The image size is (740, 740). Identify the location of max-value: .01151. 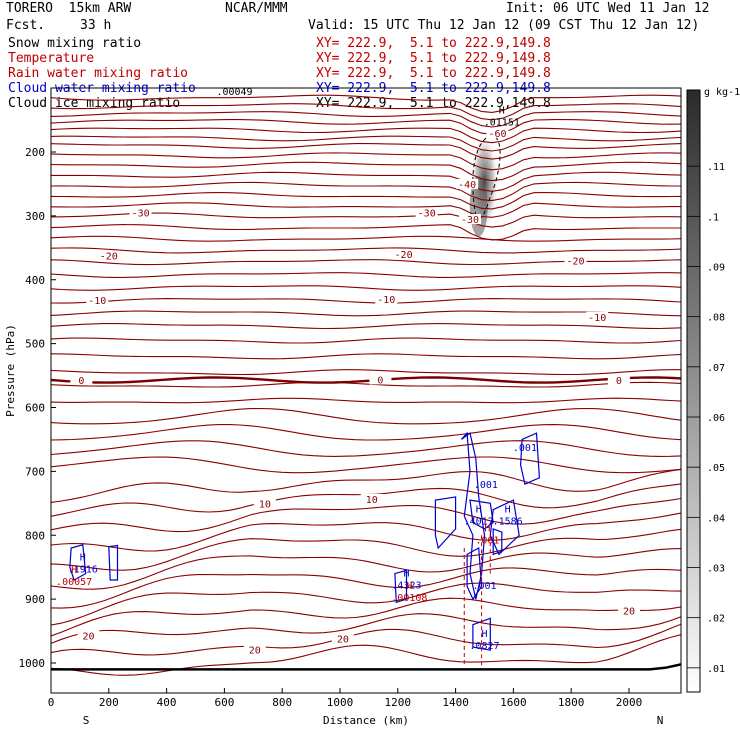
(502, 122).